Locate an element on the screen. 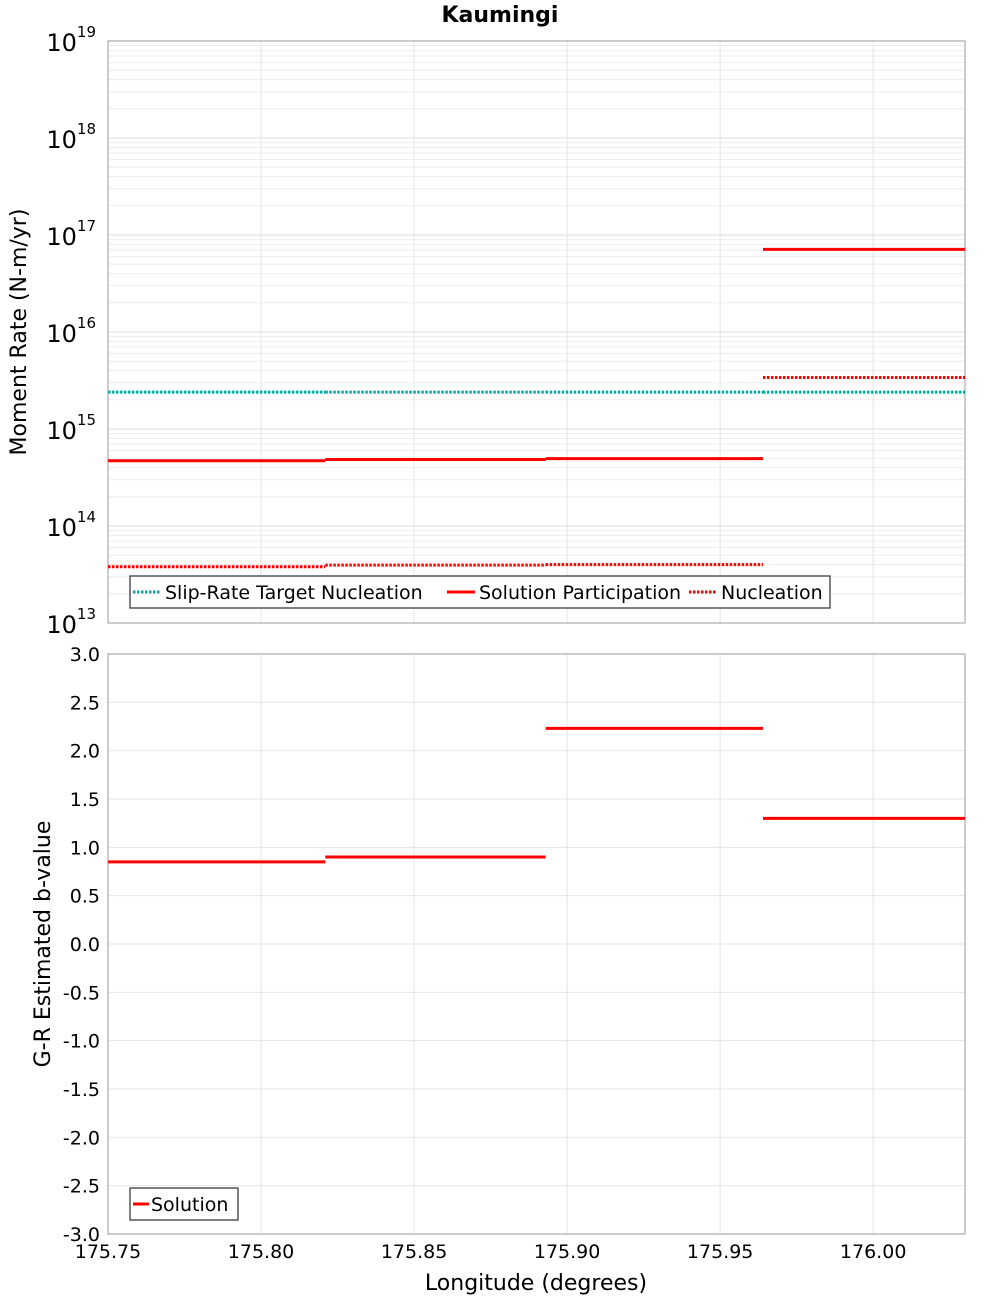  top-y-tick-label: 1016 is located at coordinates (71, 331).